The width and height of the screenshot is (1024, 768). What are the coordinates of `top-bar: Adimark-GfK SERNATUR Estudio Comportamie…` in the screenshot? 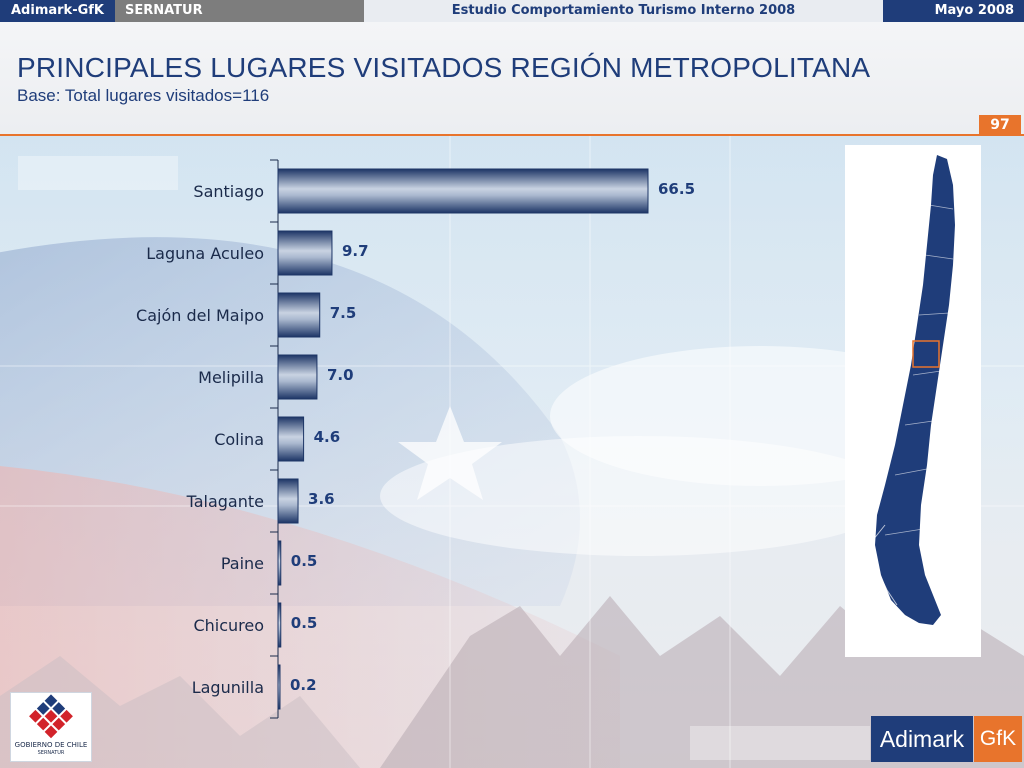 It's located at (512, 11).